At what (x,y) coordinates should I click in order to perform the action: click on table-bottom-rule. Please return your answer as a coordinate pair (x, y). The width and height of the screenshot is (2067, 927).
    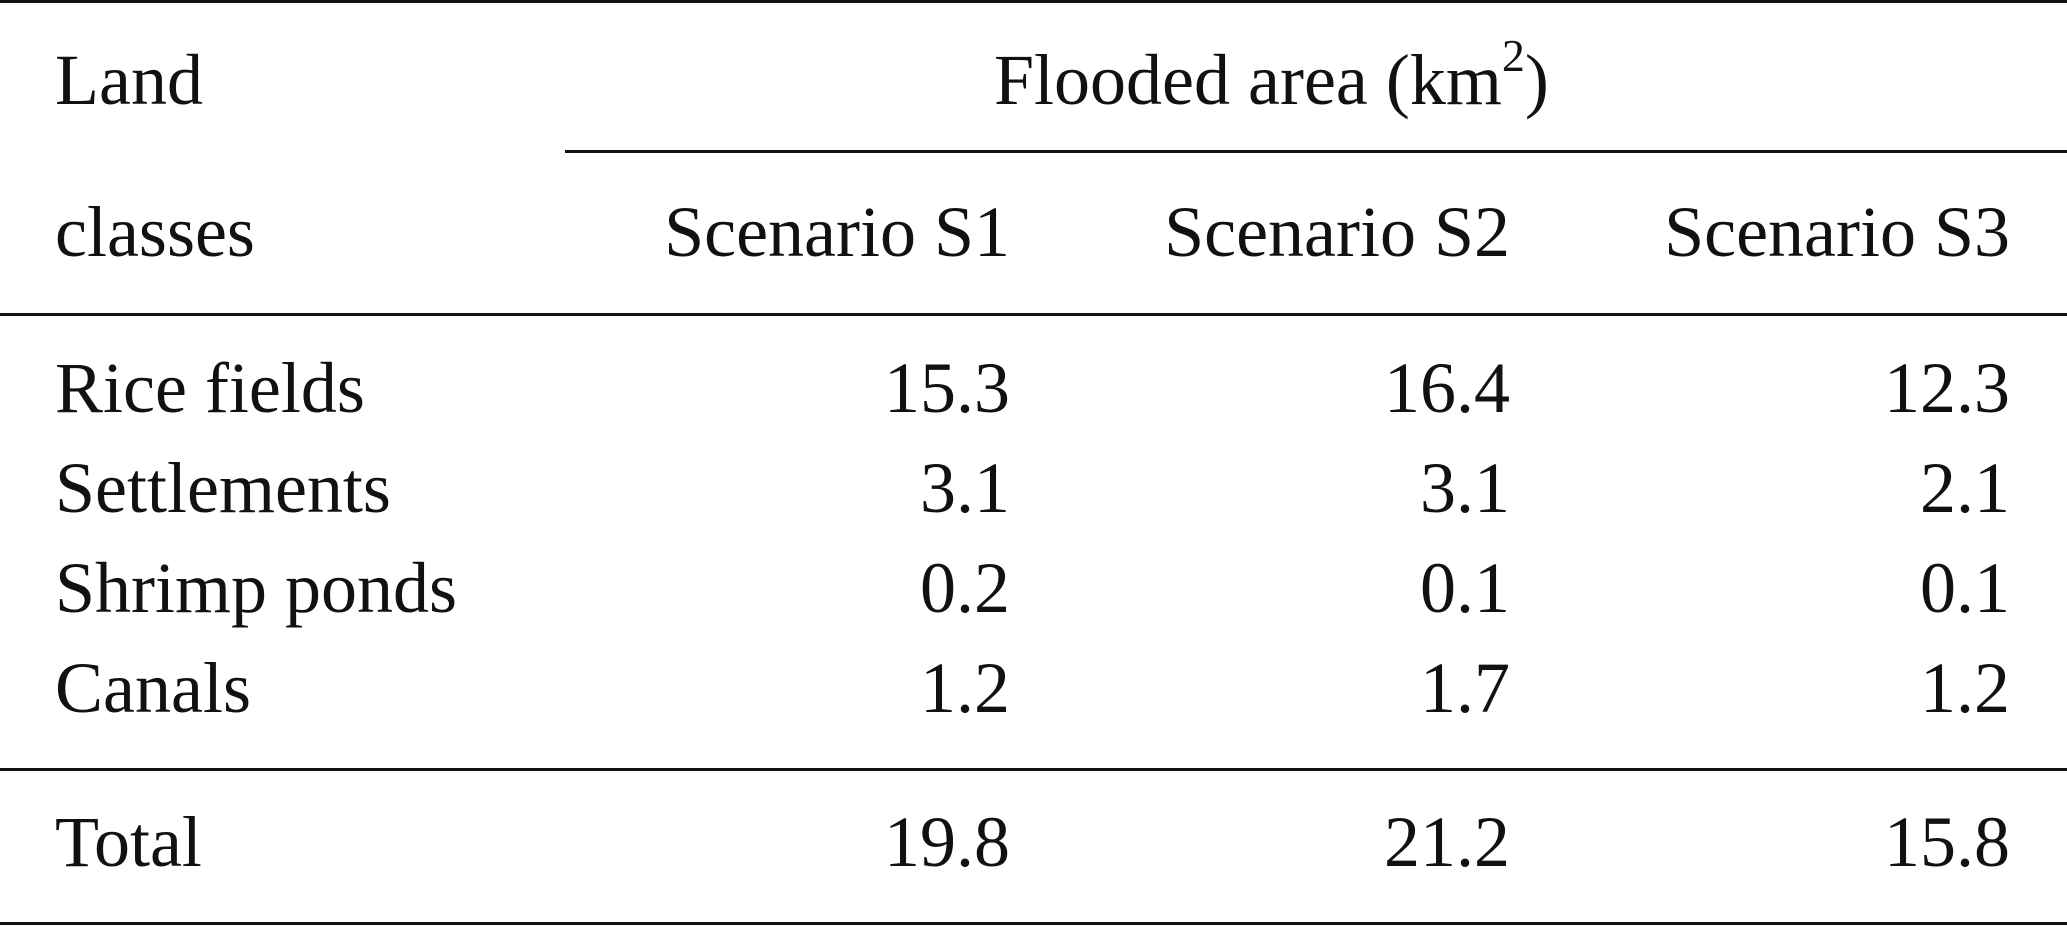
    Looking at the image, I should click on (1033, 923).